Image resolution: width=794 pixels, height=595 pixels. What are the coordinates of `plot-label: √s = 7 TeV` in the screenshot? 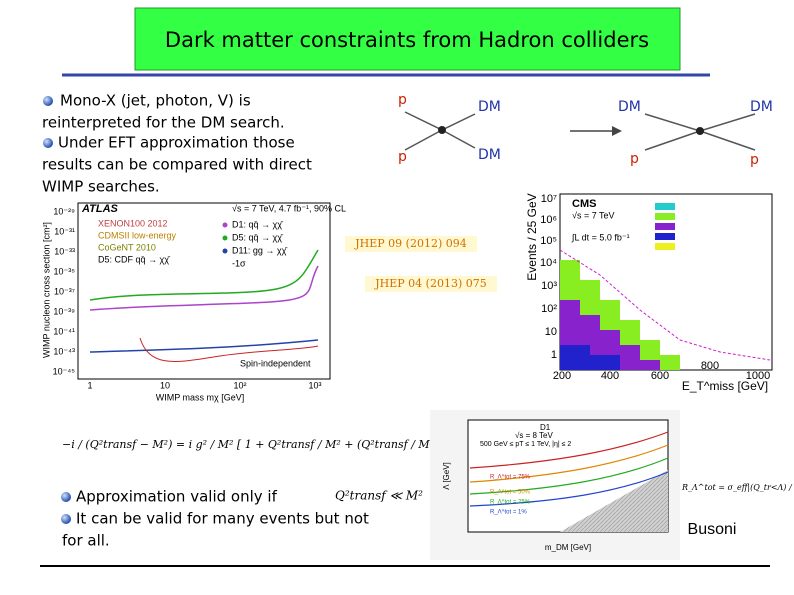 It's located at (593, 215).